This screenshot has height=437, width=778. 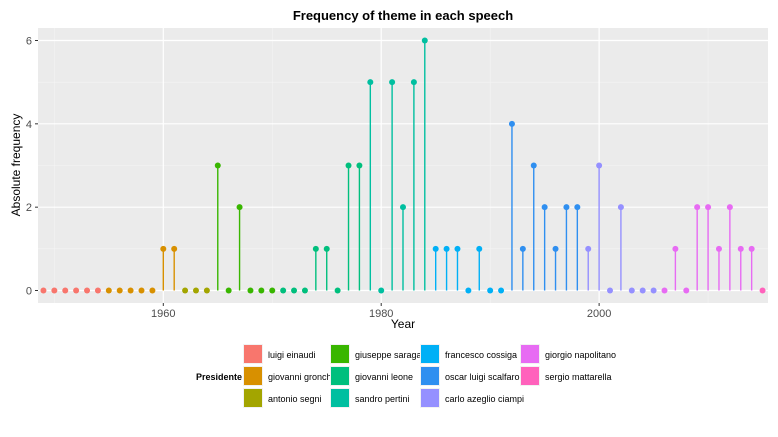 What do you see at coordinates (29, 292) in the screenshot?
I see `y-tick-label: 0` at bounding box center [29, 292].